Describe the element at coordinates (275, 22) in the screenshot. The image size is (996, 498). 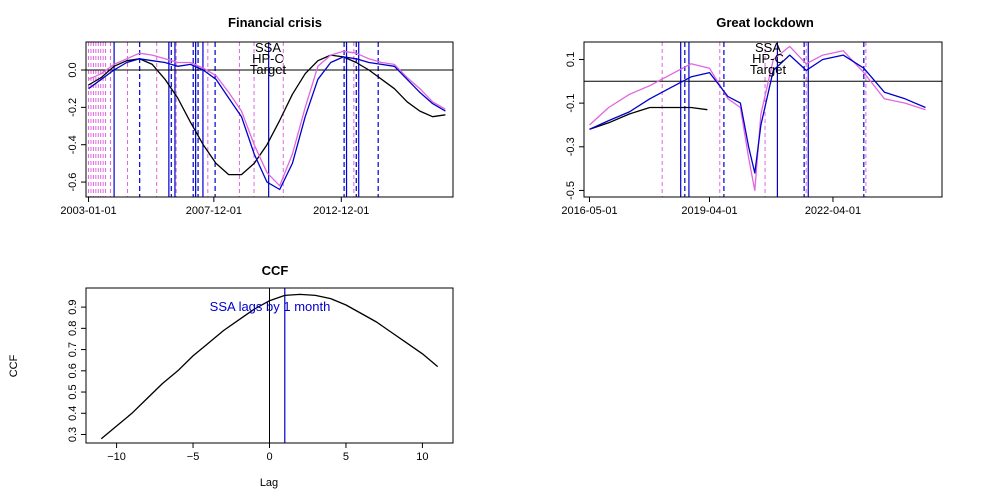
I see `chart-title: Financial crisis` at that location.